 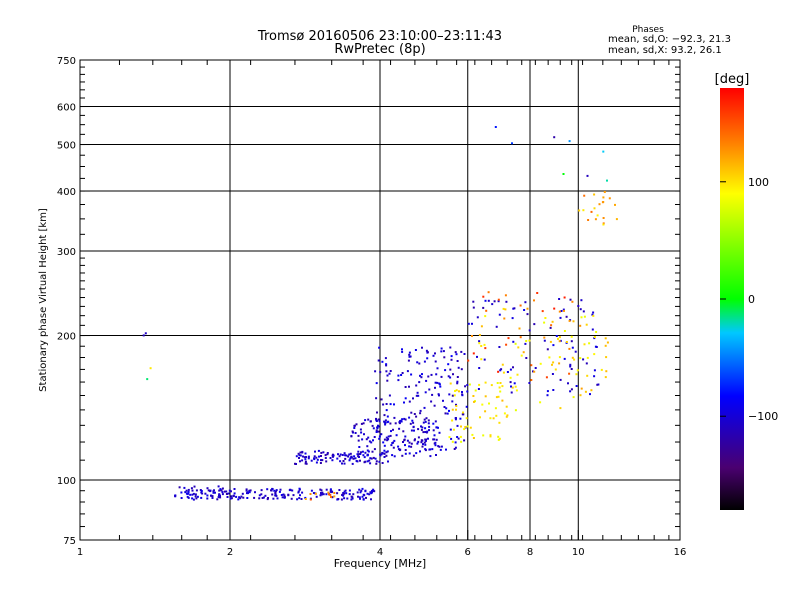 I want to click on colorbar-tick-label: 0, so click(x=751, y=299).